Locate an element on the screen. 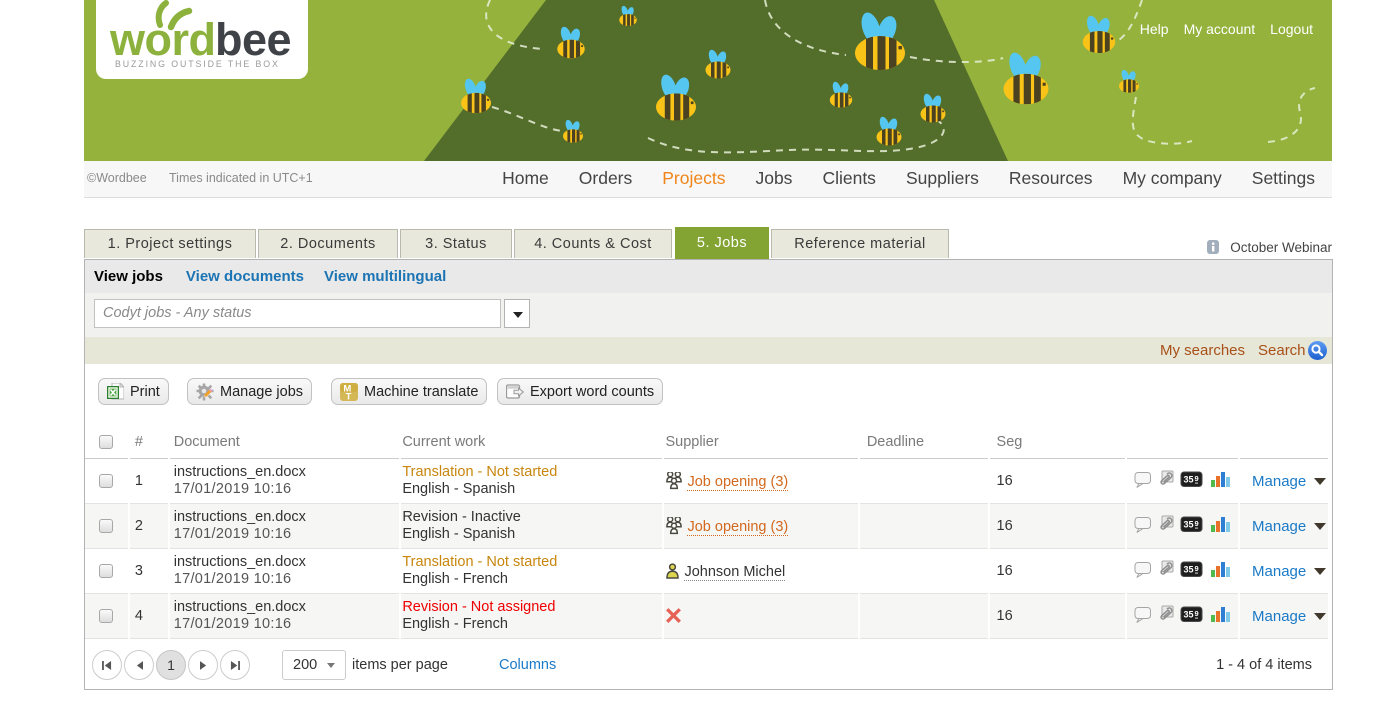  svg-text: BUZZING OUTSIDE THE BOX is located at coordinates (197, 64).